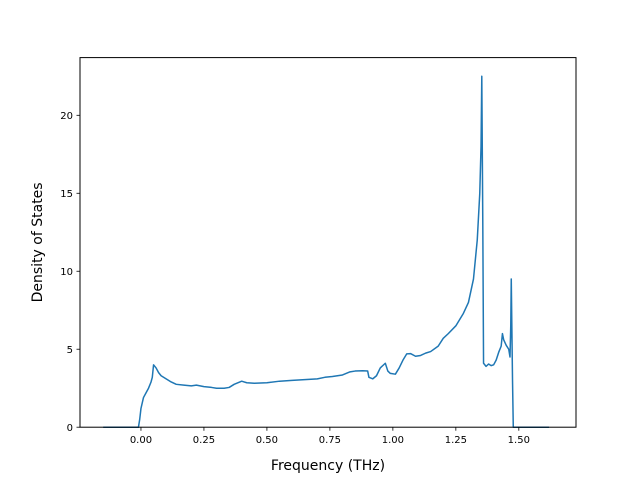 The width and height of the screenshot is (640, 485). Describe the element at coordinates (519, 440) in the screenshot. I see `x-tick-label: 1.50` at that location.